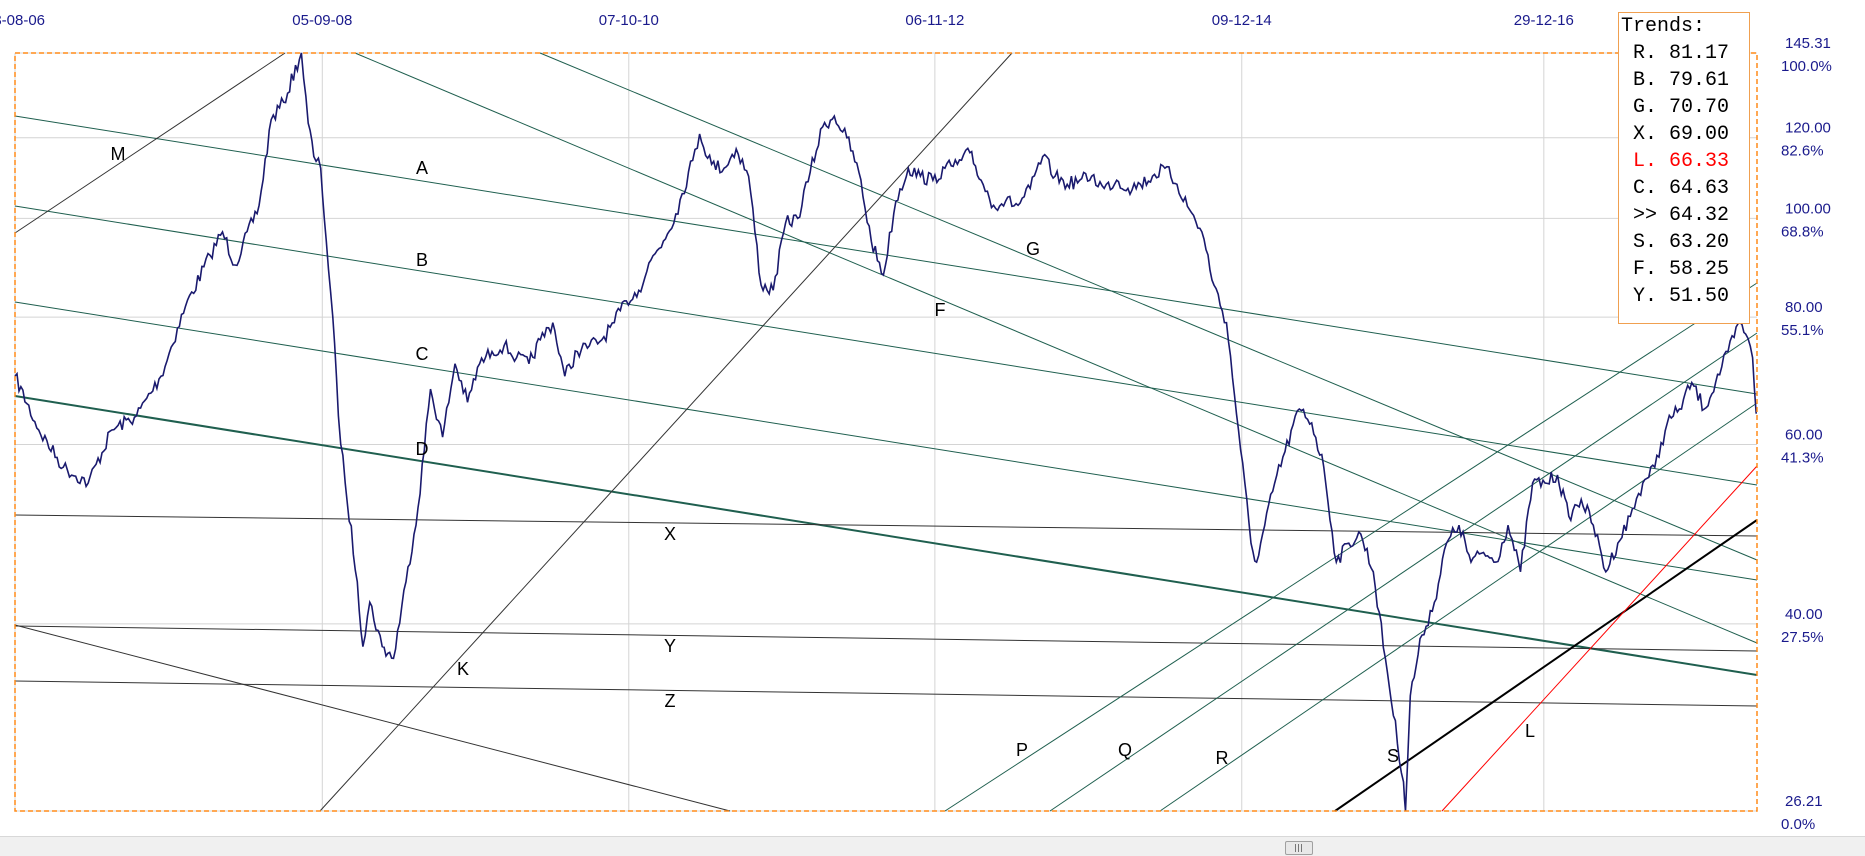 The height and width of the screenshot is (856, 1865). I want to click on trend-label-l: L, so click(1530, 731).